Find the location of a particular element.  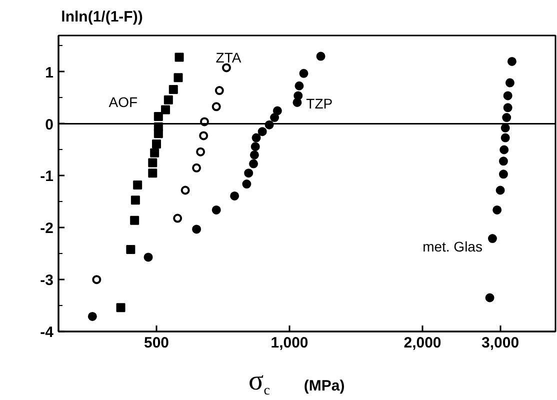

x-tick-label: 2,000 is located at coordinates (423, 343).